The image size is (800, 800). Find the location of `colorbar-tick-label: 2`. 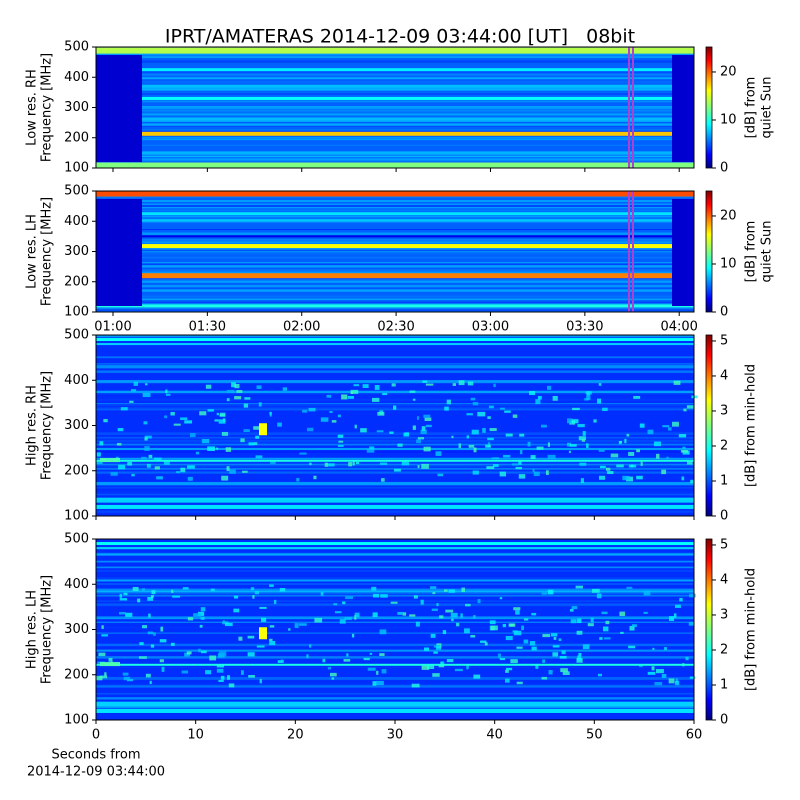

colorbar-tick-label: 2 is located at coordinates (724, 649).